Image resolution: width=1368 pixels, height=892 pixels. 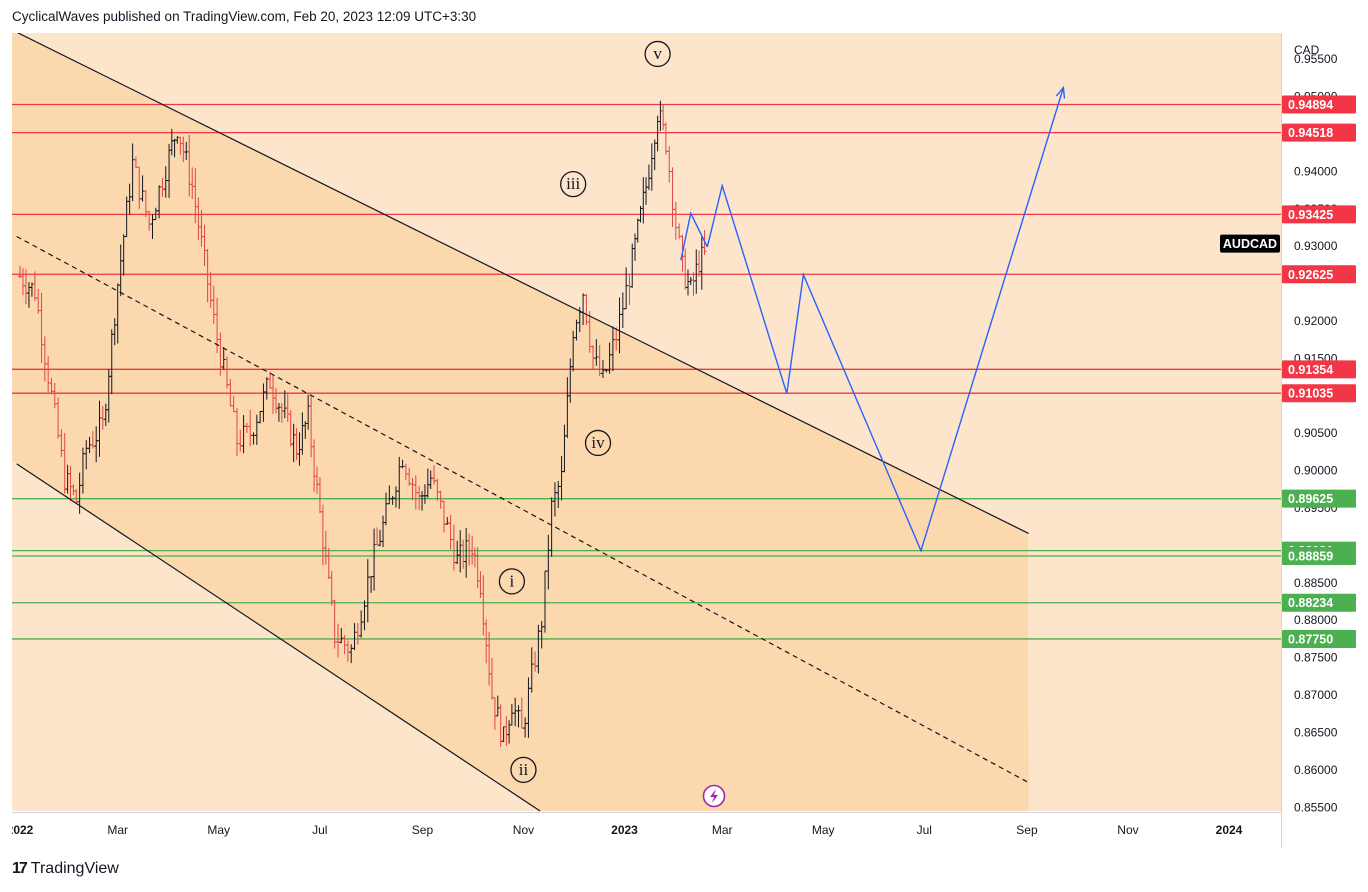 What do you see at coordinates (1307, 50) in the screenshot?
I see `currency-label: CAD` at bounding box center [1307, 50].